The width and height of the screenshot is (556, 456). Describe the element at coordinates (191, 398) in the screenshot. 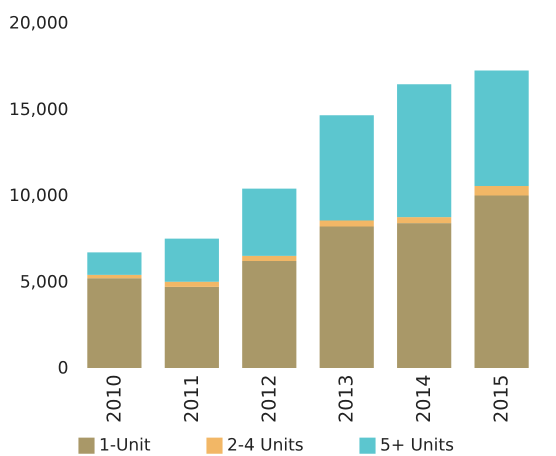

I see `x-tick-label: 2011` at that location.